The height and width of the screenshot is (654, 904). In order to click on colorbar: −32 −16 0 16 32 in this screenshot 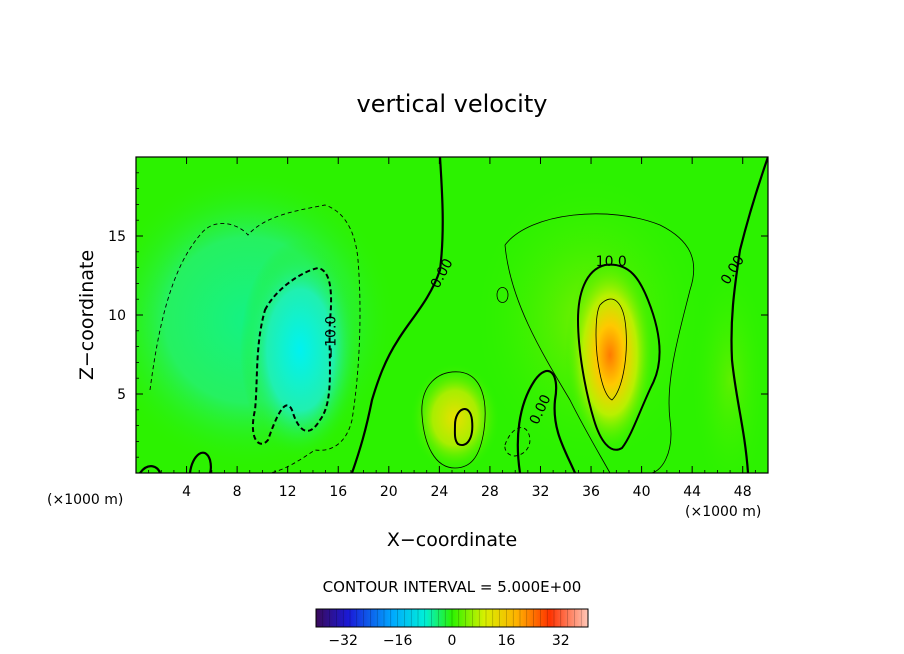, I will do `click(452, 628)`.